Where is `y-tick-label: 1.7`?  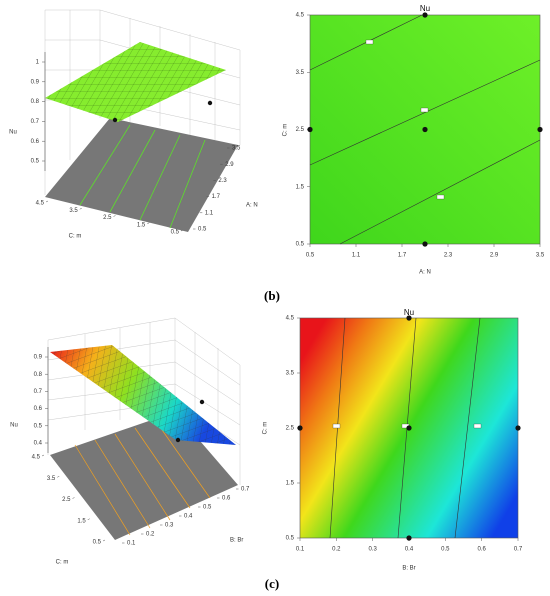 y-tick-label: 1.7 is located at coordinates (216, 197).